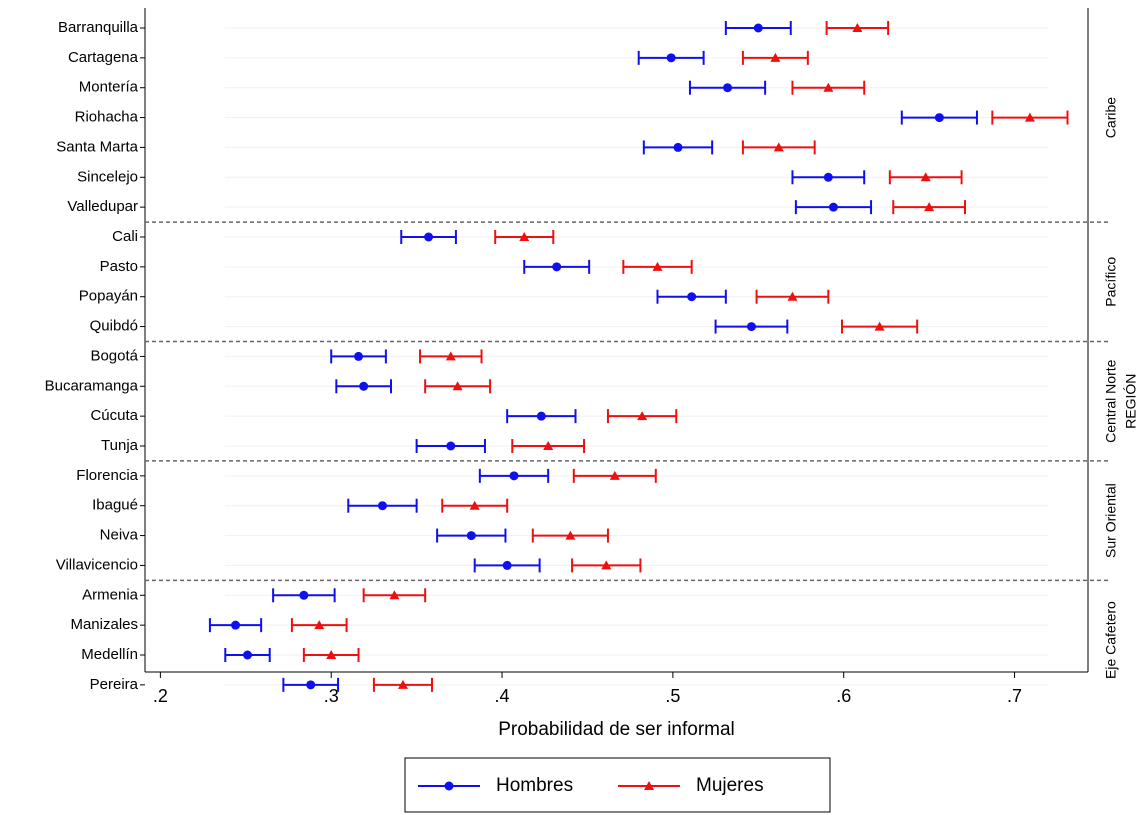  What do you see at coordinates (98, 27) in the screenshot?
I see `y-tick-label: Barranquilla` at bounding box center [98, 27].